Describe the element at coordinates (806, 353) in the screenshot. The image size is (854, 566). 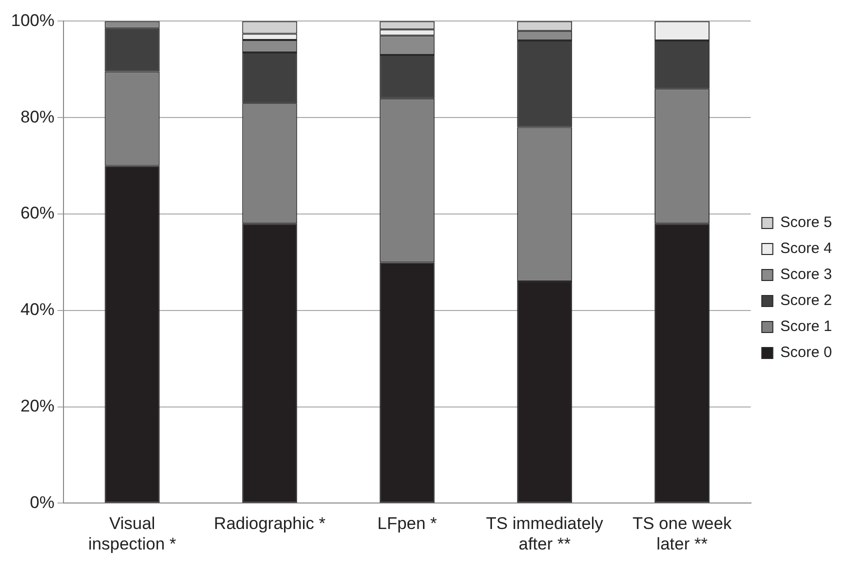
I see `legend-label: Score 0` at that location.